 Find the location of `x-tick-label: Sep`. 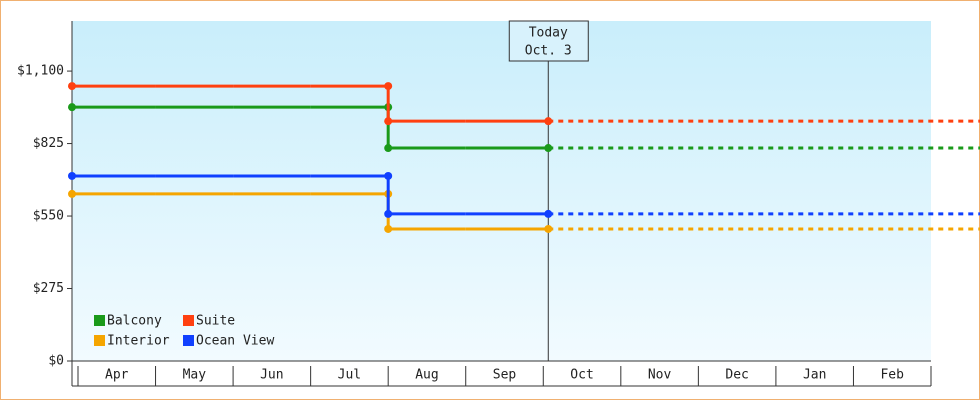

x-tick-label: Sep is located at coordinates (505, 375).